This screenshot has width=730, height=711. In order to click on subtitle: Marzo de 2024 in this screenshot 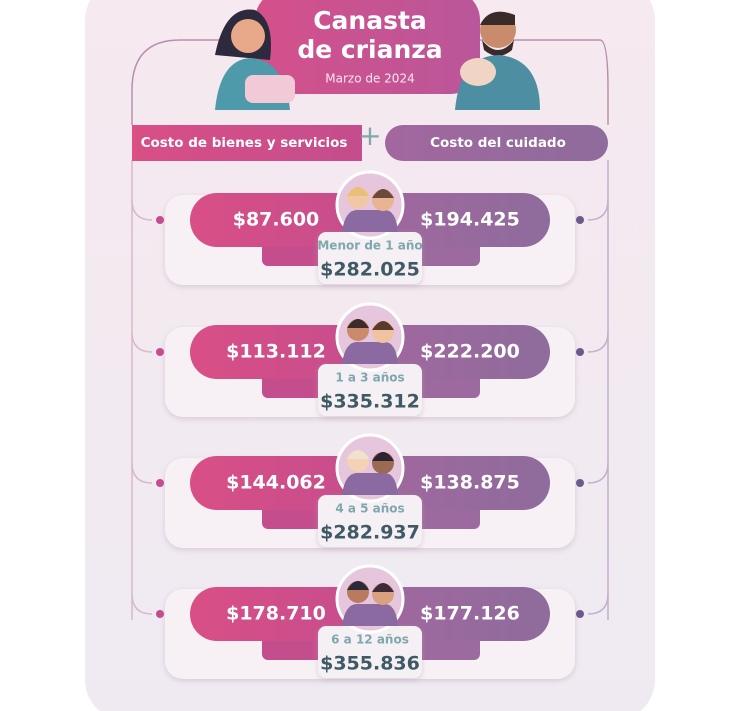, I will do `click(369, 79)`.